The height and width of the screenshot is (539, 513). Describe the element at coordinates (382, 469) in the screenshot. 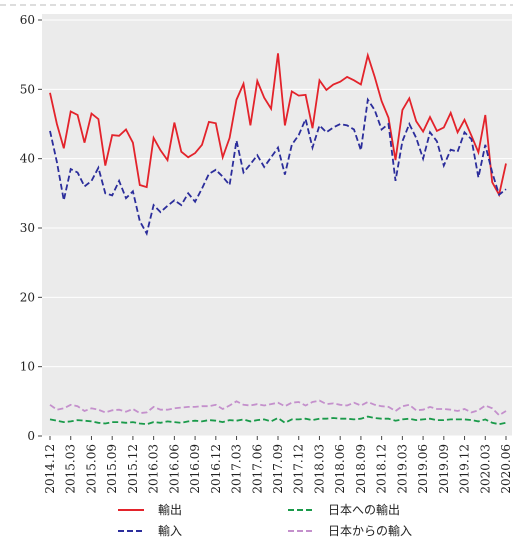

I see `x-tick-label: 2018.12` at that location.